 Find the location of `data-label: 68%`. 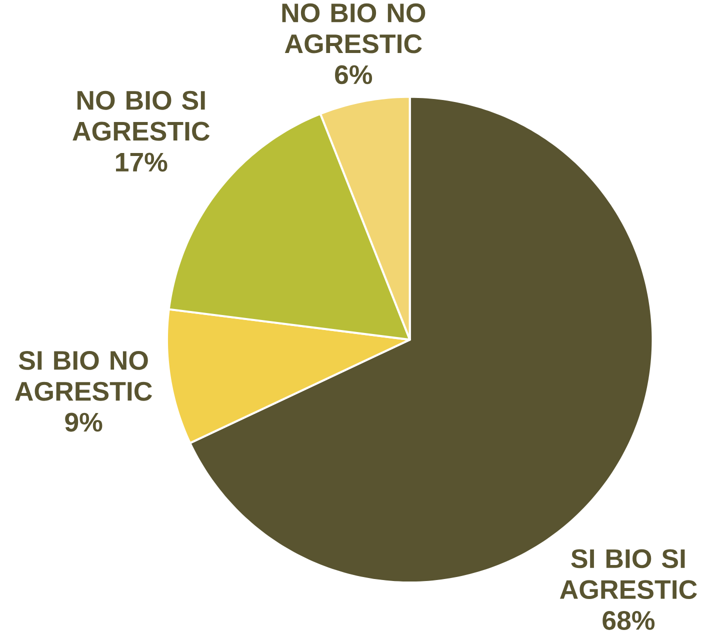

data-label: 68% is located at coordinates (628, 620).